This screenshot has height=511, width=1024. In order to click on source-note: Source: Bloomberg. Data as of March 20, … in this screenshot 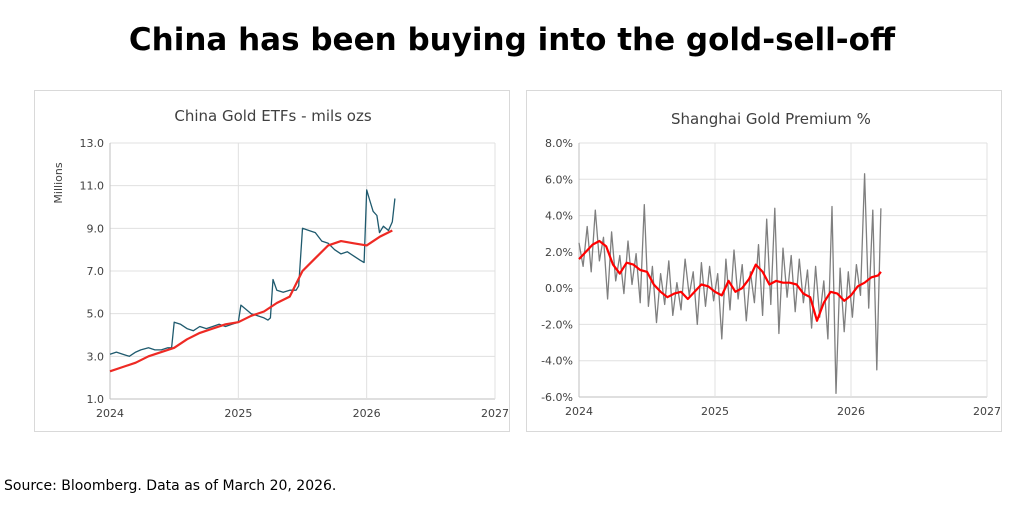, I will do `click(170, 486)`.